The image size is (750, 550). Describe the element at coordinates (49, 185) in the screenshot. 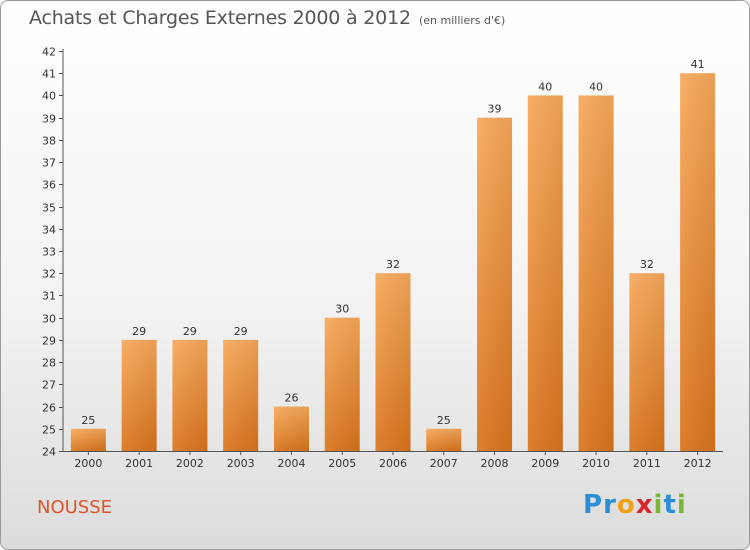

I see `y-tick-label: 36` at that location.